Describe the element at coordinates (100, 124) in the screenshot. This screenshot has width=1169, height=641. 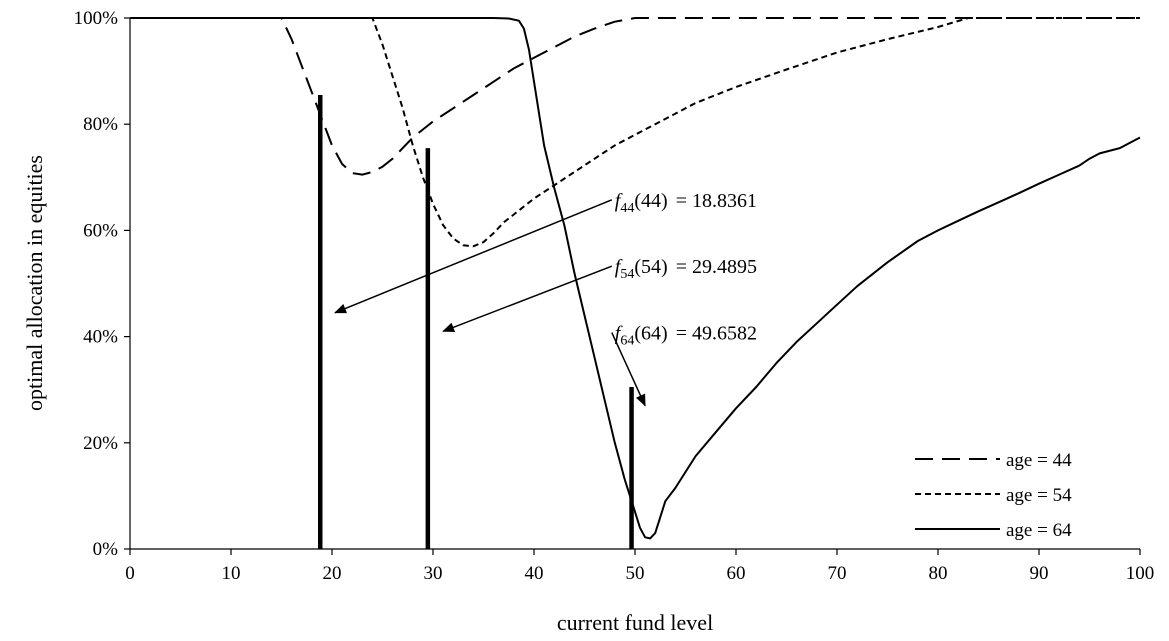
I see `y-tick-label: 80%` at that location.